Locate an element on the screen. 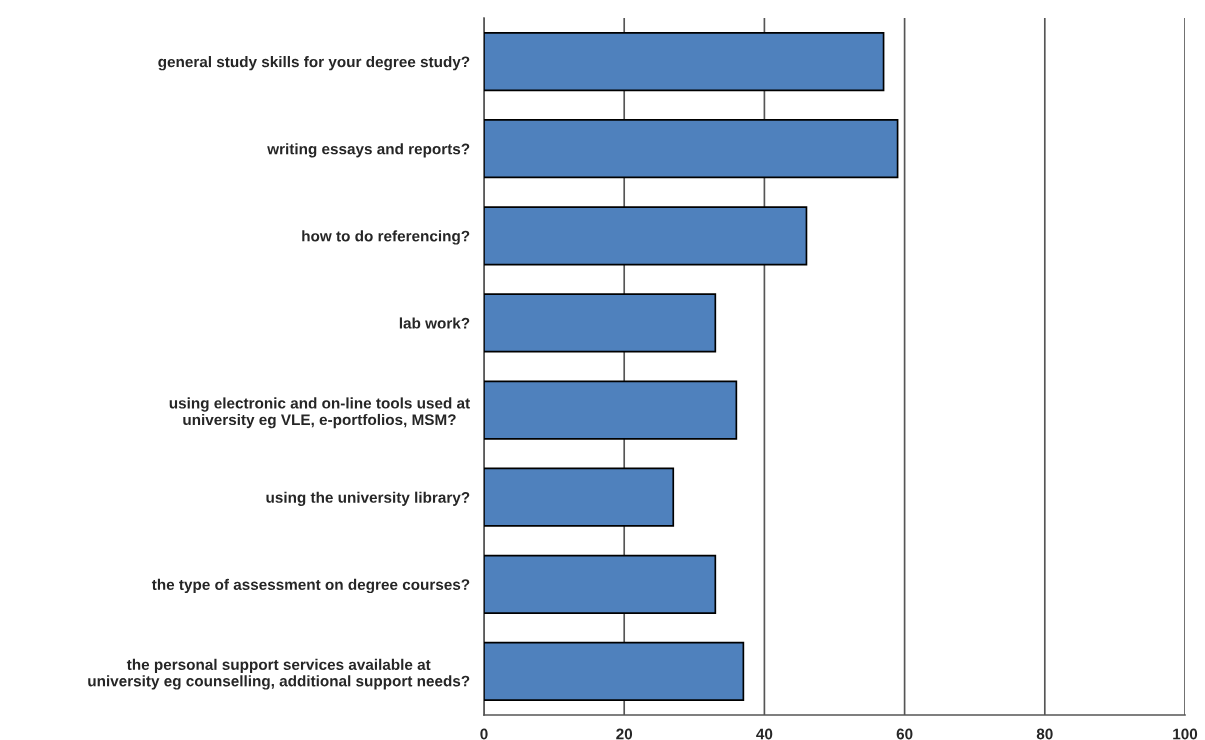  y-tick-label: using electronic and on-line tools used at university eg VLE, e-portfolios, MSM? is located at coordinates (319, 413).